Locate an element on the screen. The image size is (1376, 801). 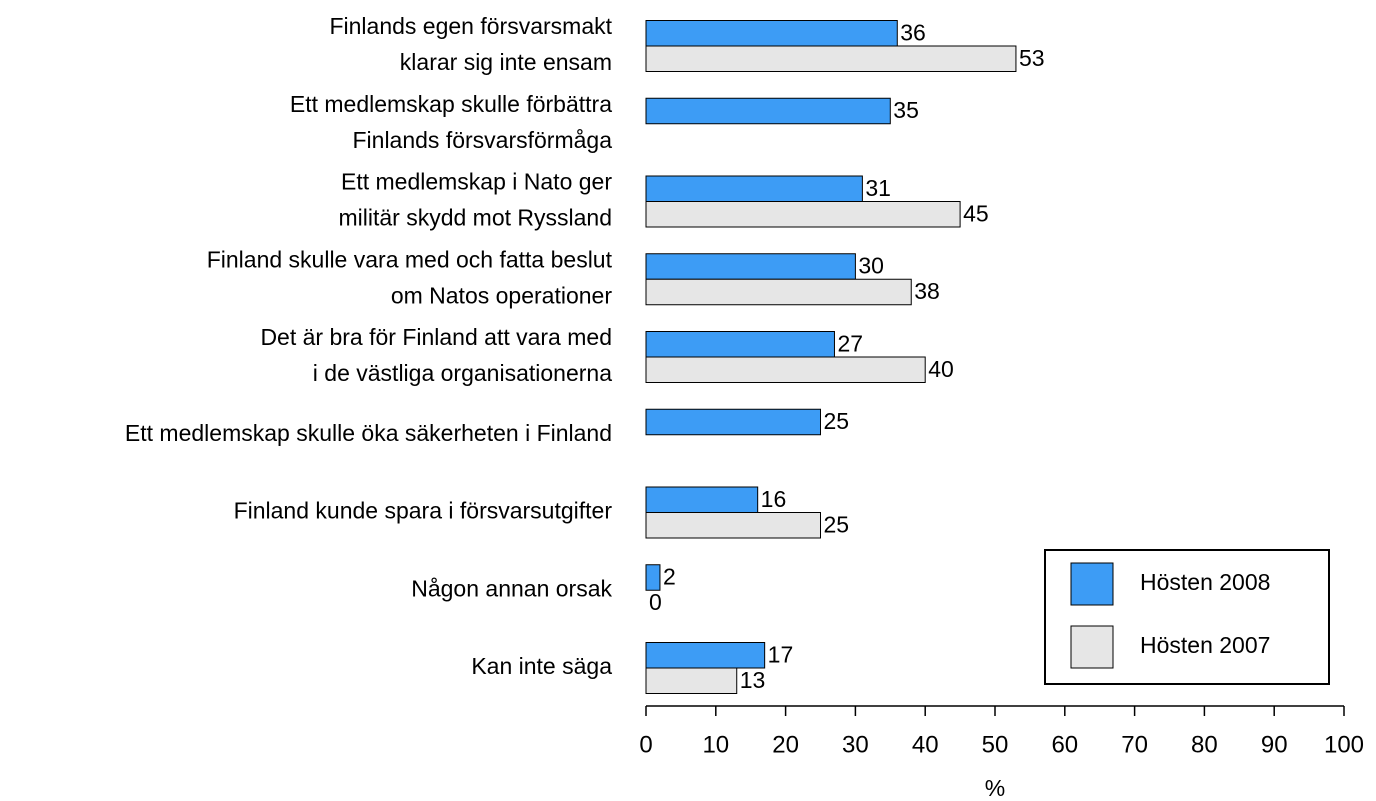
y-tick-label: om Natos operationer is located at coordinates (502, 295).